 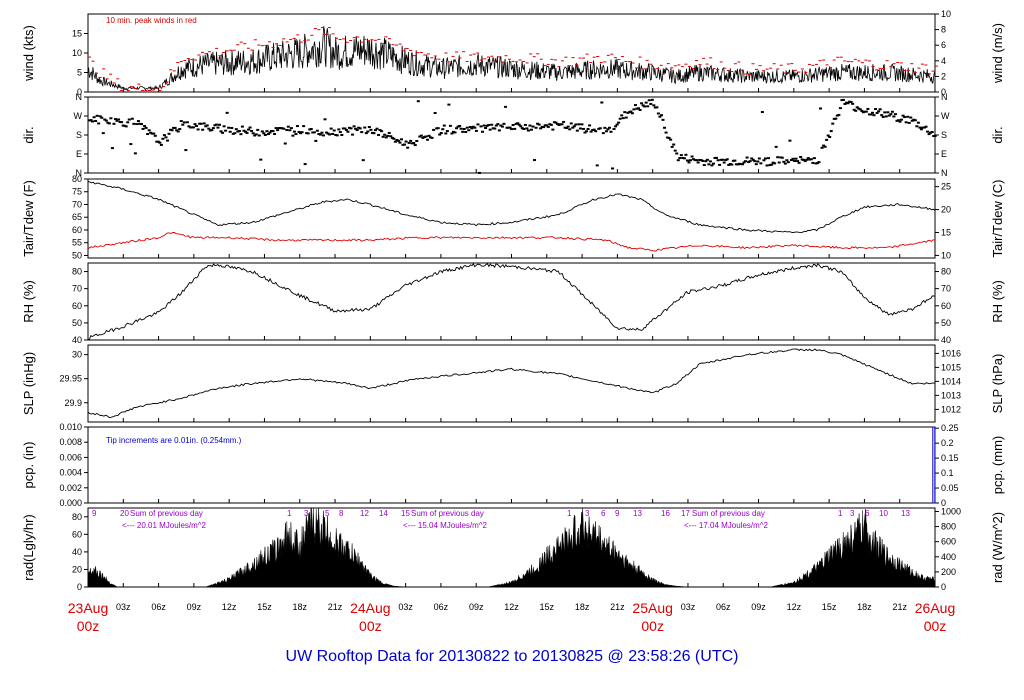 What do you see at coordinates (79, 73) in the screenshot?
I see `y-tick-label-left: 5` at bounding box center [79, 73].